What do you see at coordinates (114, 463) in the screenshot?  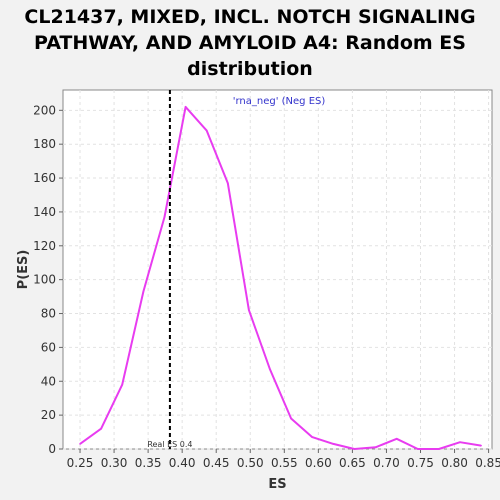 I see `x-tick-label: 0.30` at bounding box center [114, 463].